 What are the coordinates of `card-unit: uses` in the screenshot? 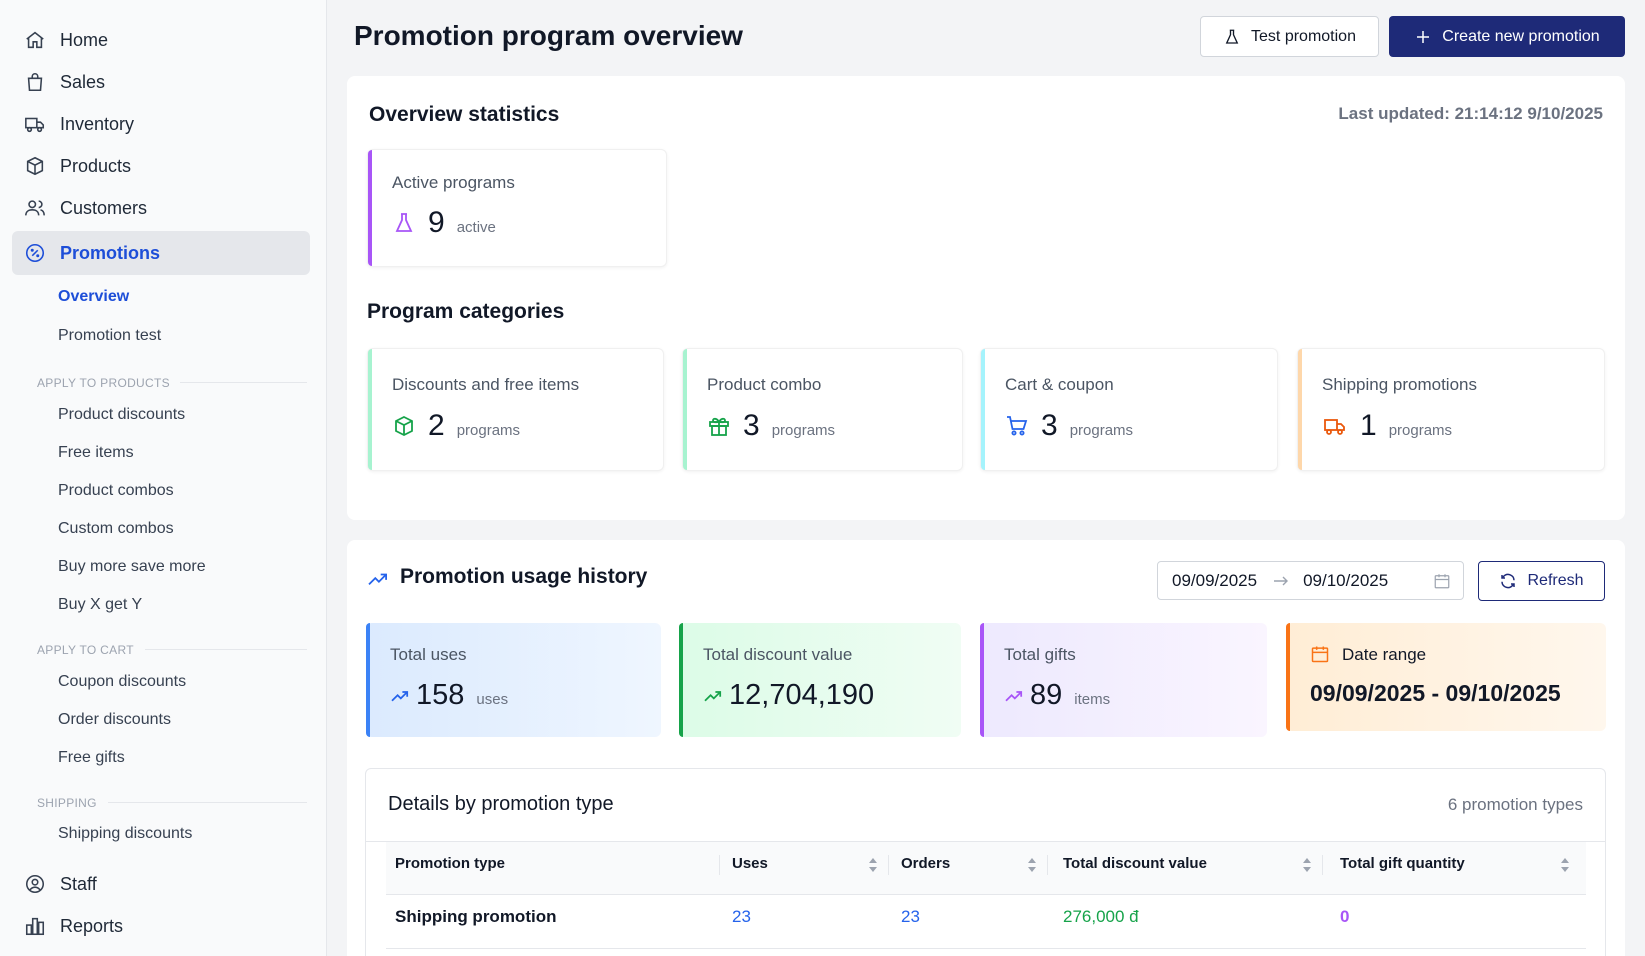 It's located at (492, 699).